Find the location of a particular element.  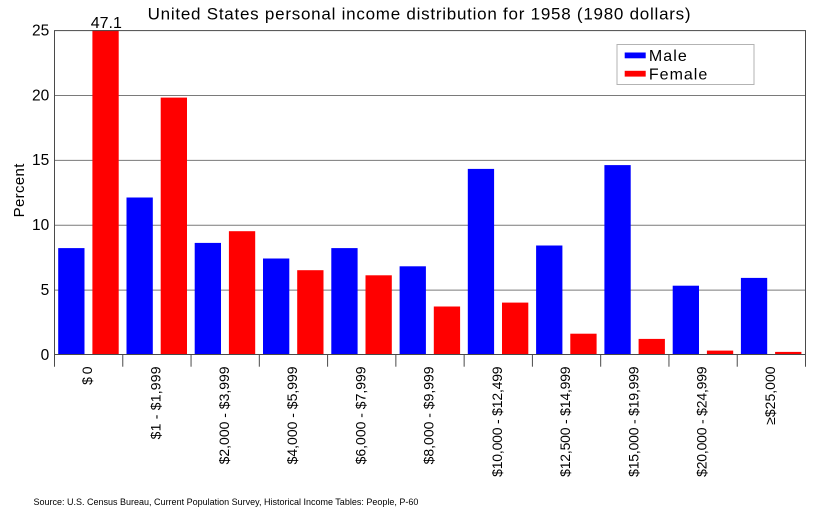

svg-text: 25 is located at coordinates (40, 30).